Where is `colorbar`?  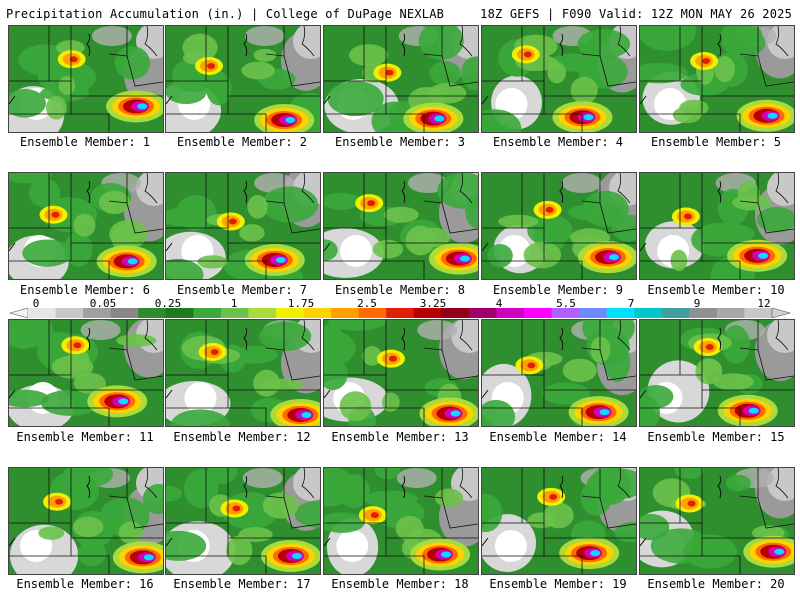
colorbar is located at coordinates (400, 313).